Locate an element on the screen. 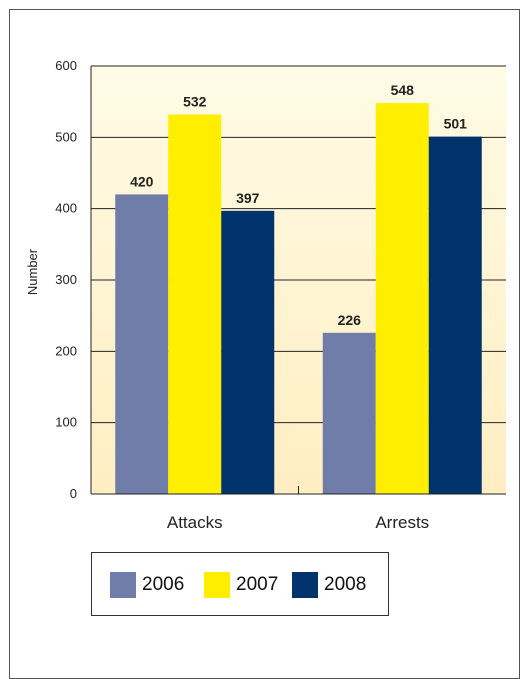 The width and height of the screenshot is (528, 679). y-tick-label-500: 500 is located at coordinates (66, 136).